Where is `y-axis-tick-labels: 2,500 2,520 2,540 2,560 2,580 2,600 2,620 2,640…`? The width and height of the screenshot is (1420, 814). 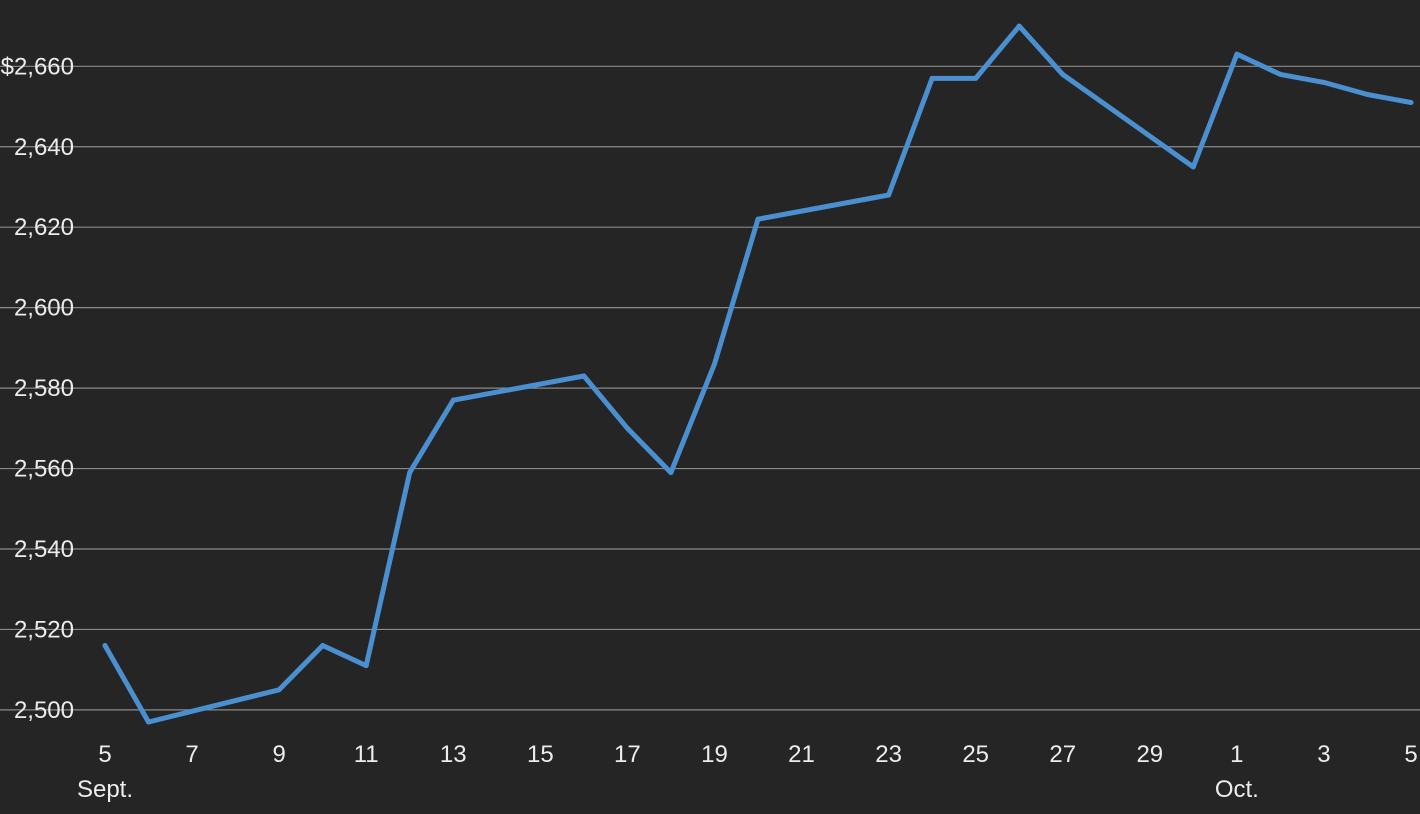
y-axis-tick-labels: 2,500 2,520 2,540 2,560 2,580 2,600 2,620 2,640… is located at coordinates (37, 388).